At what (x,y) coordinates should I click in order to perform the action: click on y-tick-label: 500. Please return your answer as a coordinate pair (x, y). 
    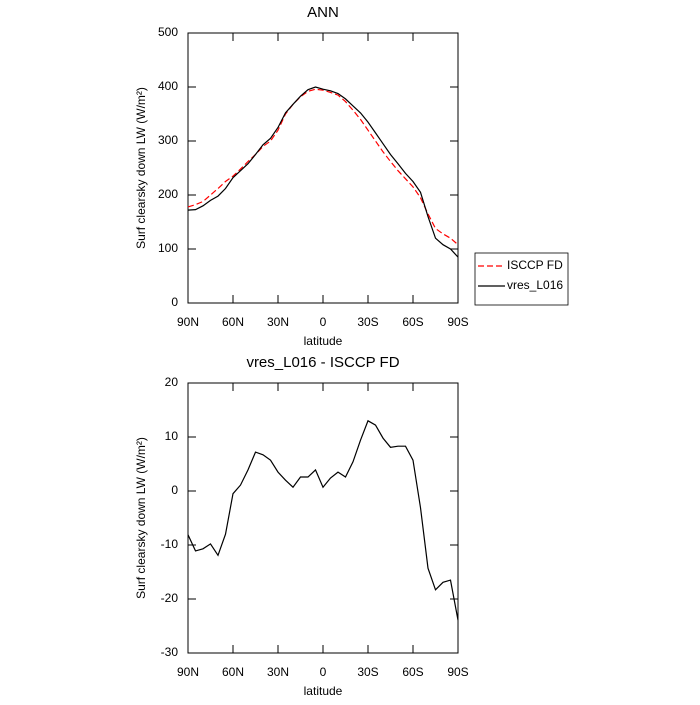
    Looking at the image, I should click on (168, 32).